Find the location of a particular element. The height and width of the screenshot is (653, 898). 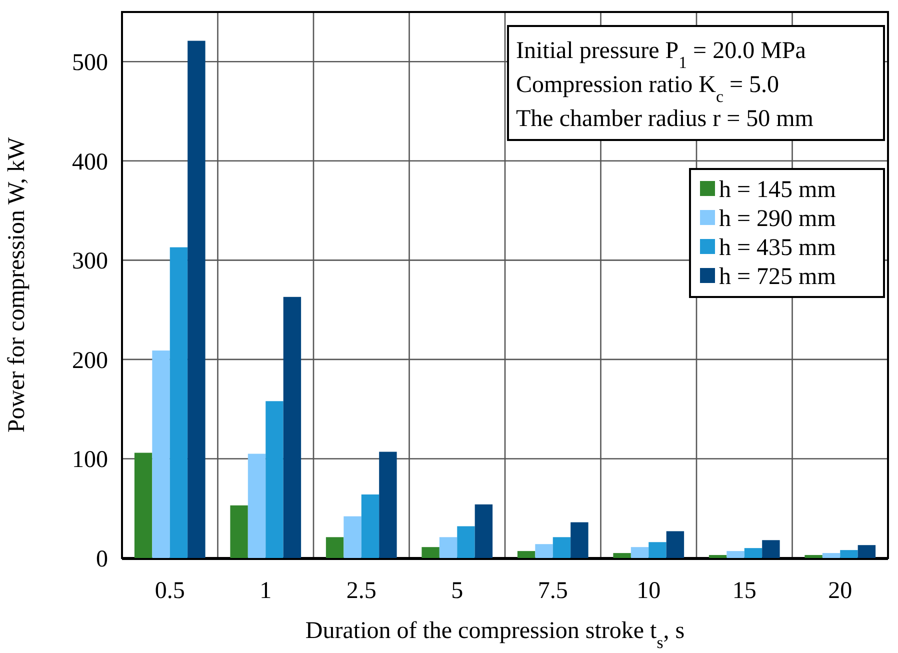

legend-label: h = 725 mm is located at coordinates (777, 277).